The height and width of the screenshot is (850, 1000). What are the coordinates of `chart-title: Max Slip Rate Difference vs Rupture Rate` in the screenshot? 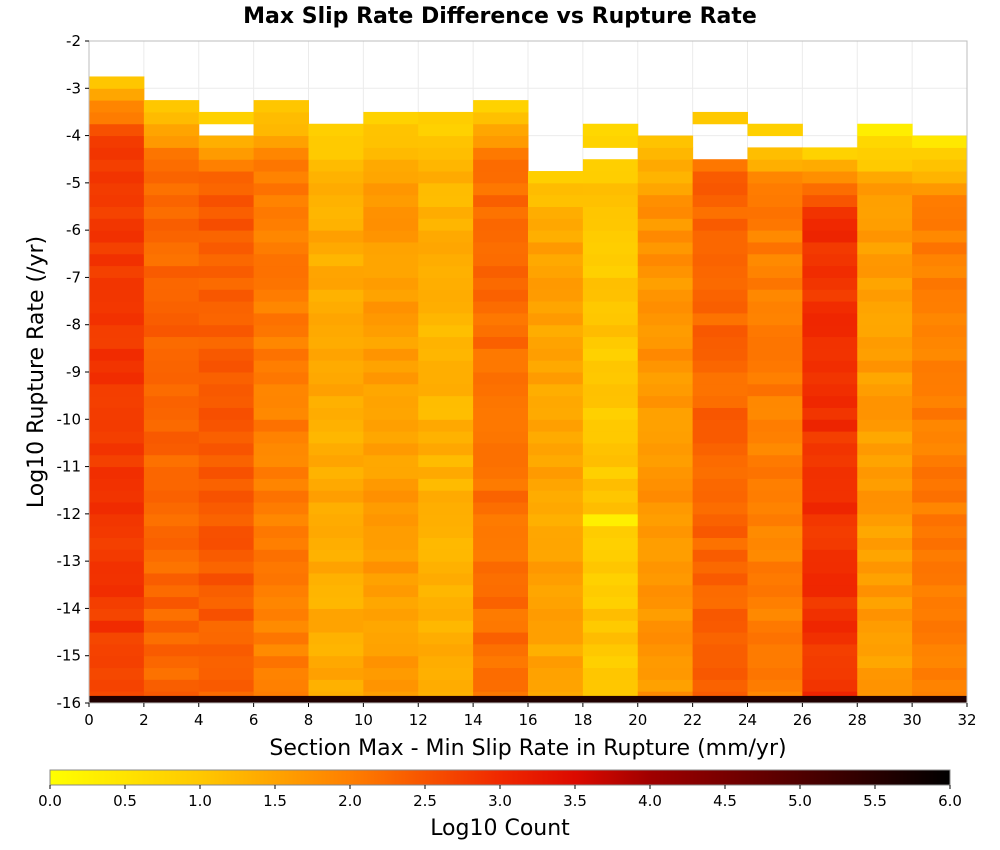 It's located at (500, 16).